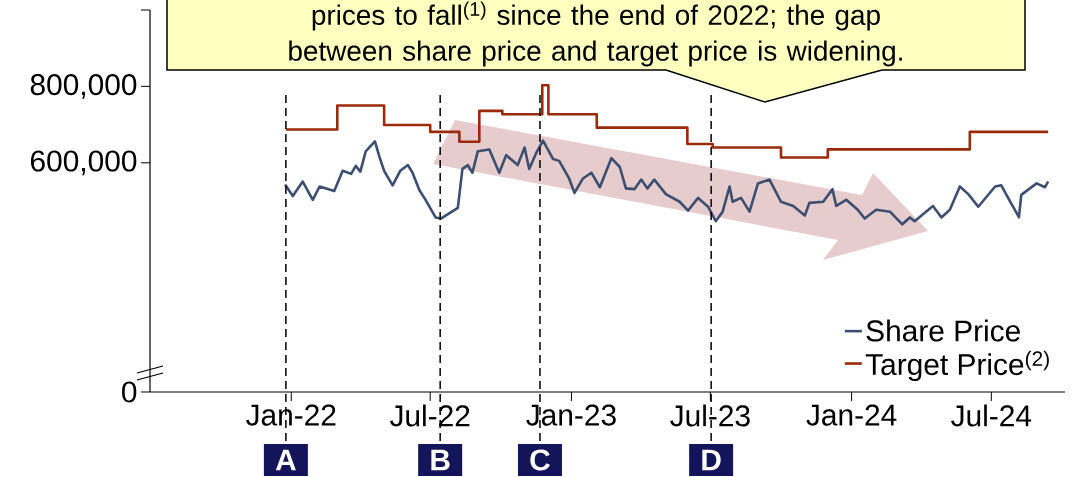  Describe the element at coordinates (540, 460) in the screenshot. I see `ref-line-label: C` at that location.